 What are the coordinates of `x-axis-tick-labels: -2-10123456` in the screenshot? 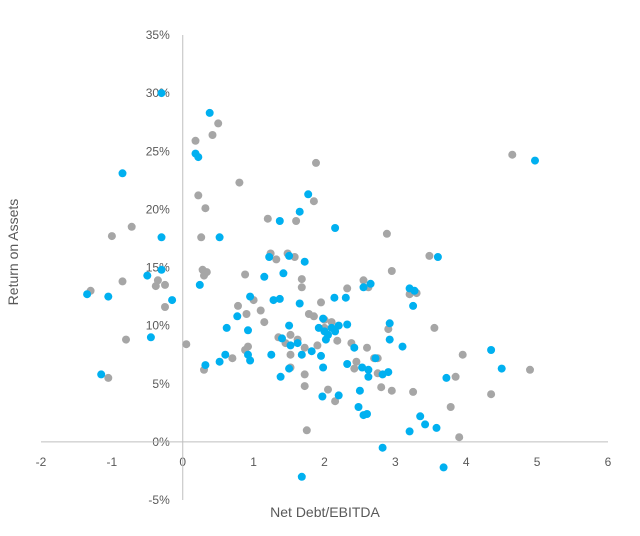 It's located at (324, 462).